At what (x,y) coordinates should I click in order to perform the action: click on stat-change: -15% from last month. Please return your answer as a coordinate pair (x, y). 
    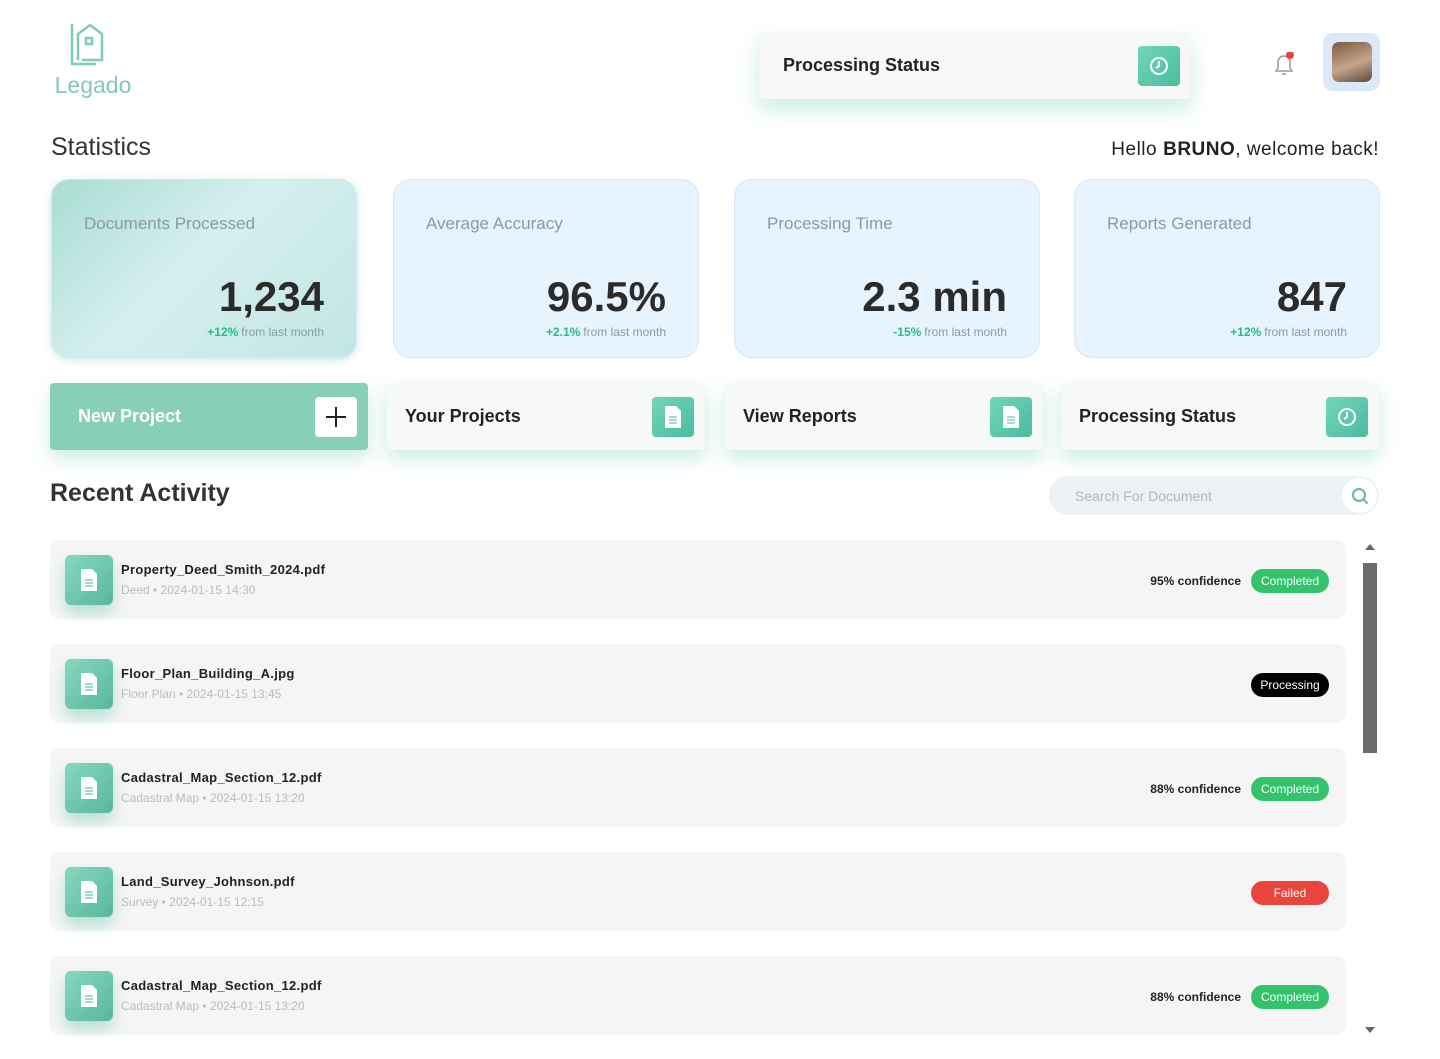
    Looking at the image, I should click on (950, 332).